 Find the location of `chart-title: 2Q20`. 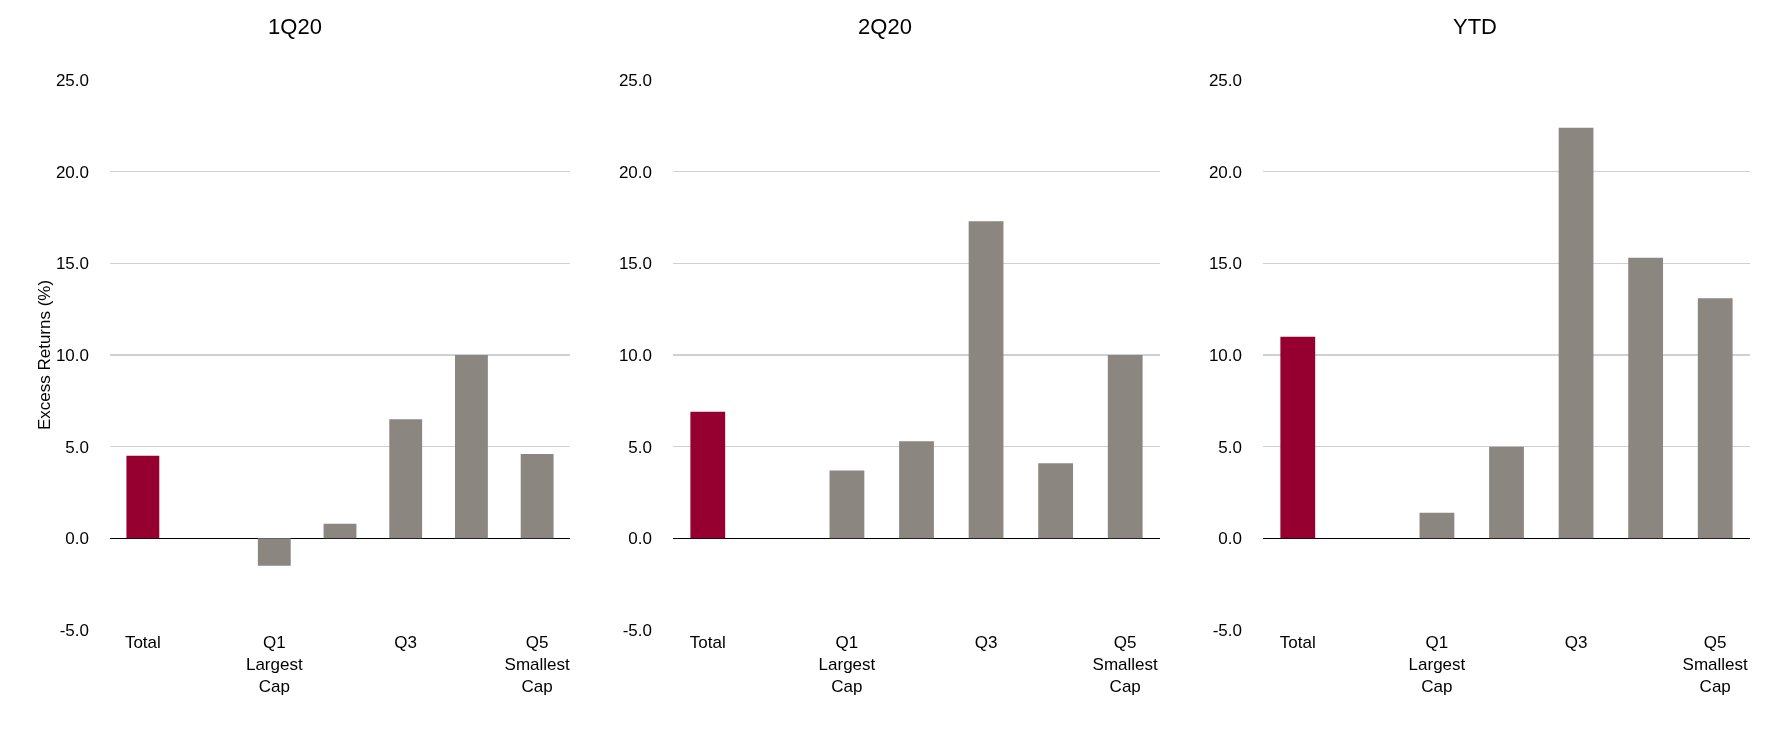

chart-title: 2Q20 is located at coordinates (885, 26).